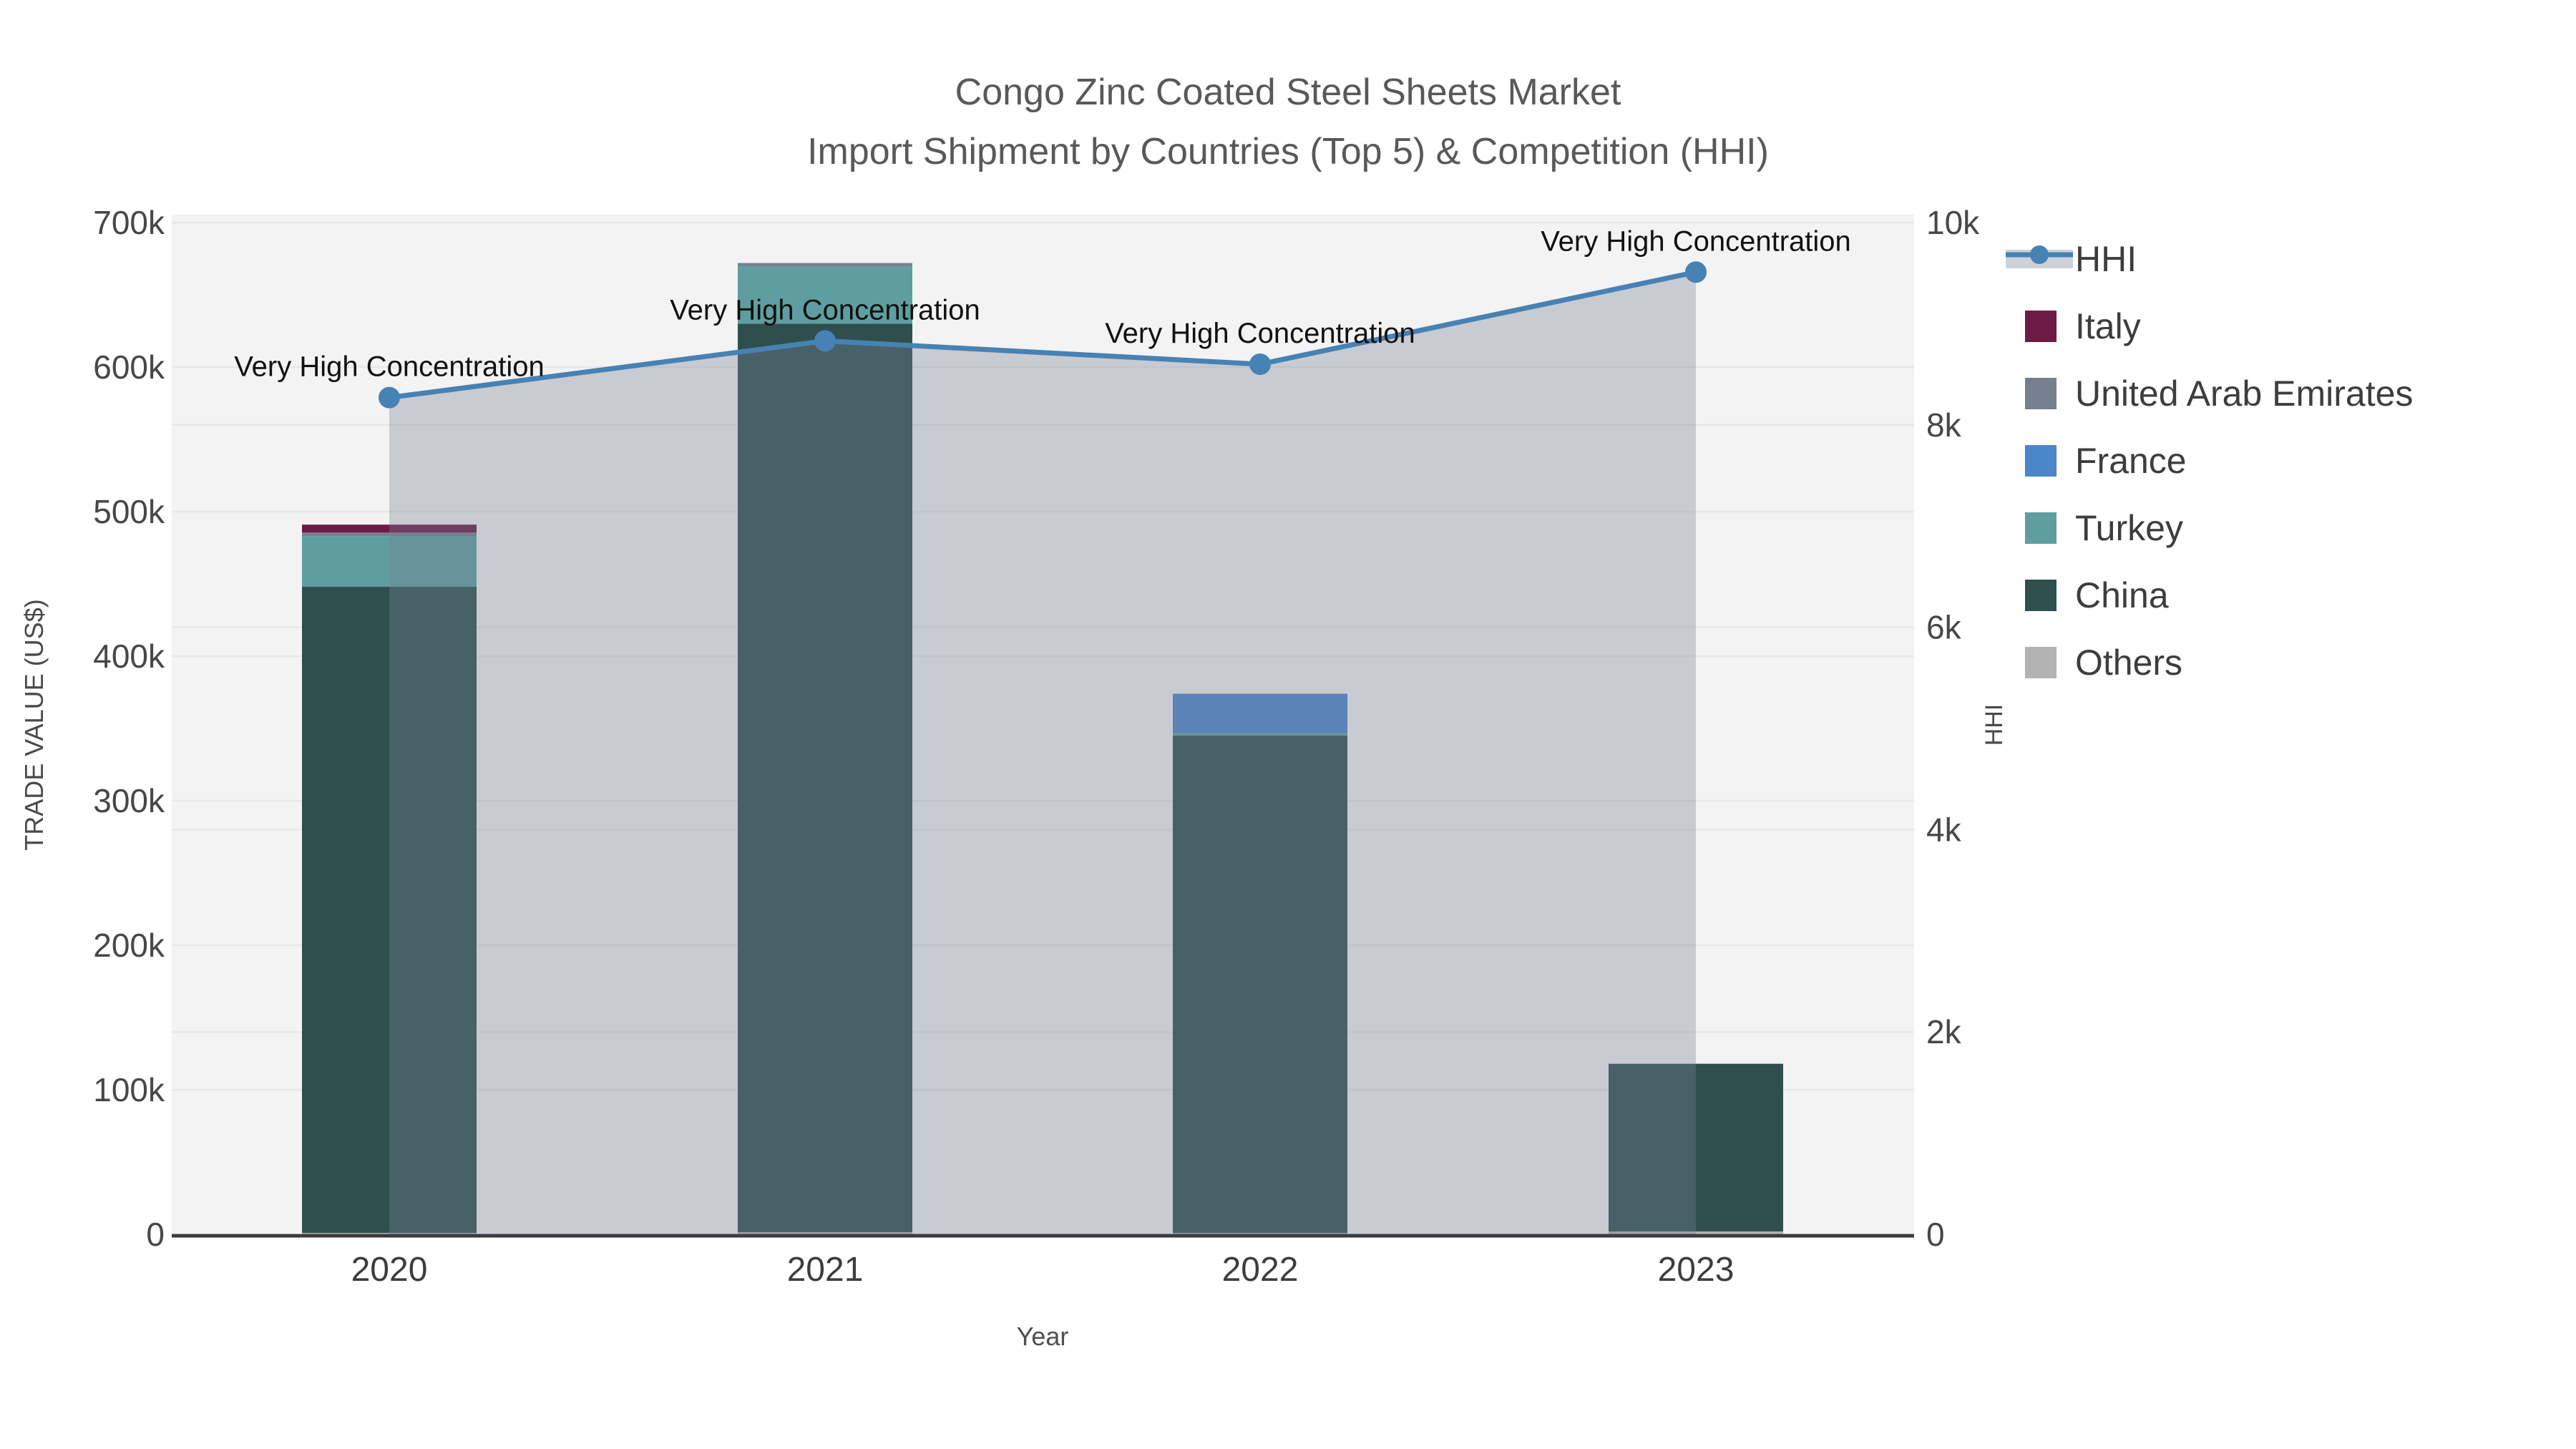 The image size is (2576, 1449). Describe the element at coordinates (390, 534) in the screenshot. I see `bar-2020-united-arab-emirates` at that location.